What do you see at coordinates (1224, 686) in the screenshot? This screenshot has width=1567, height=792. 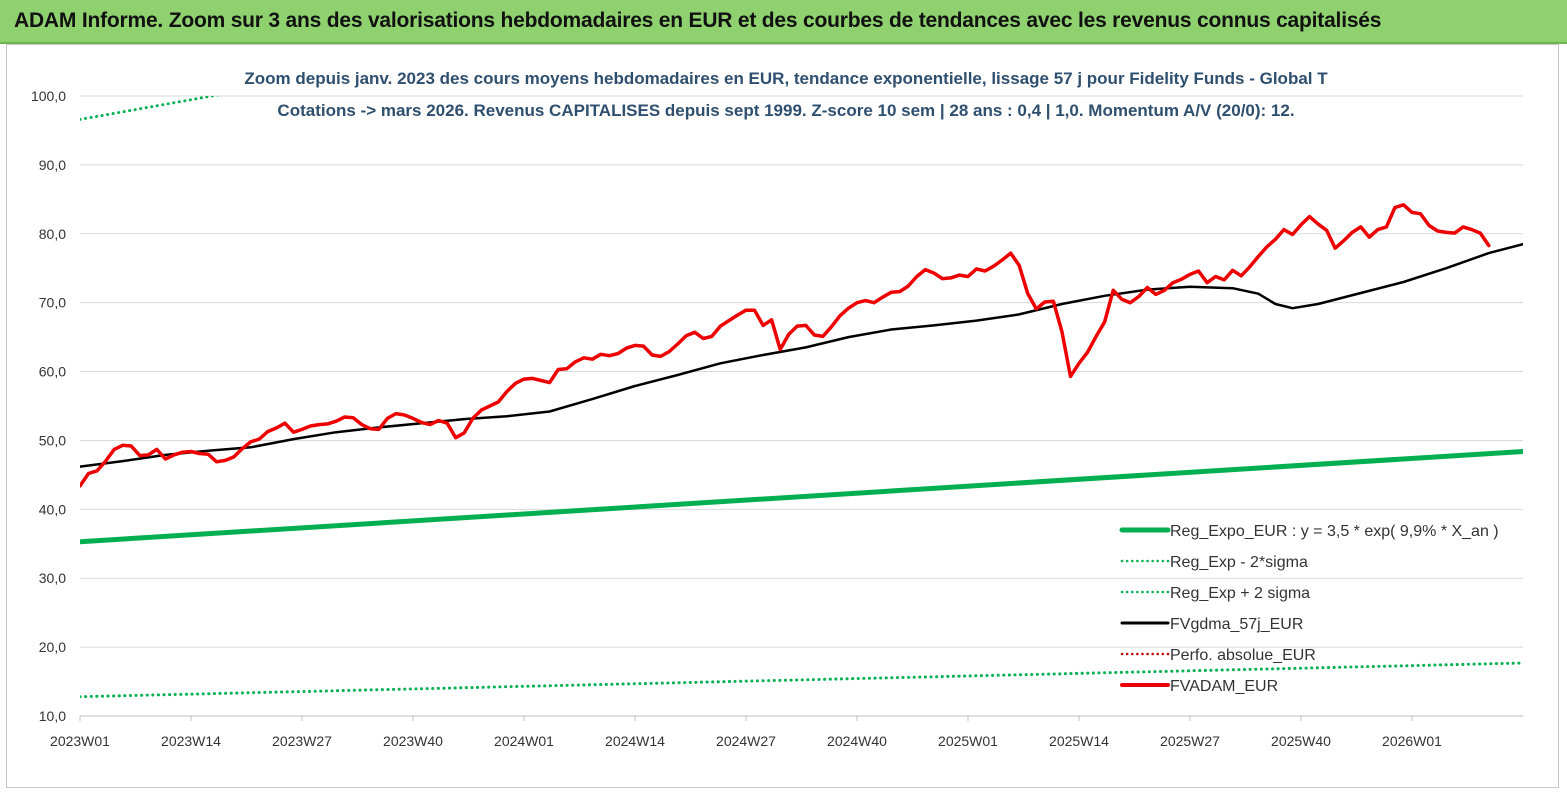 I see `legend-label: FVADAM_EUR` at bounding box center [1224, 686].